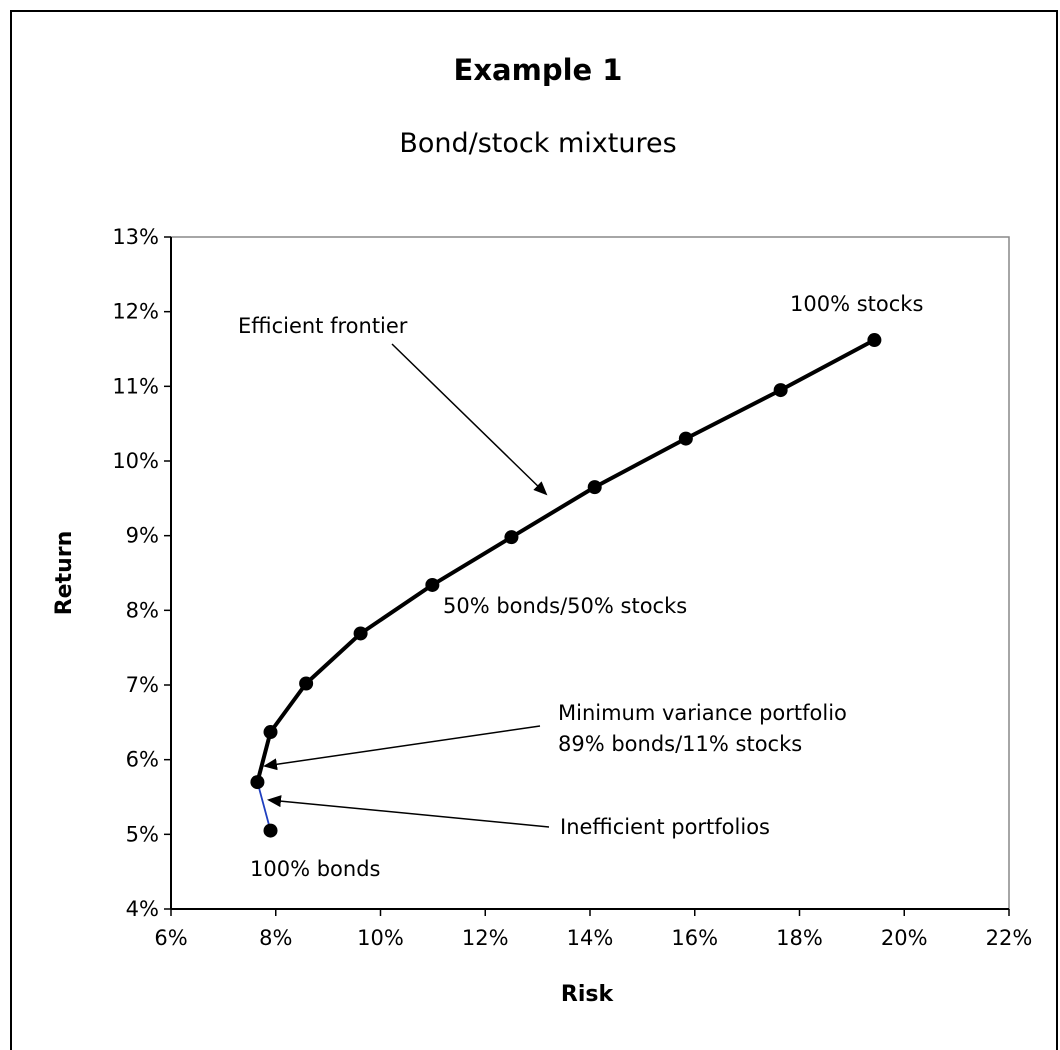 The image size is (1060, 1050). Describe the element at coordinates (588, 994) in the screenshot. I see `x-axis-title: Risk` at that location.